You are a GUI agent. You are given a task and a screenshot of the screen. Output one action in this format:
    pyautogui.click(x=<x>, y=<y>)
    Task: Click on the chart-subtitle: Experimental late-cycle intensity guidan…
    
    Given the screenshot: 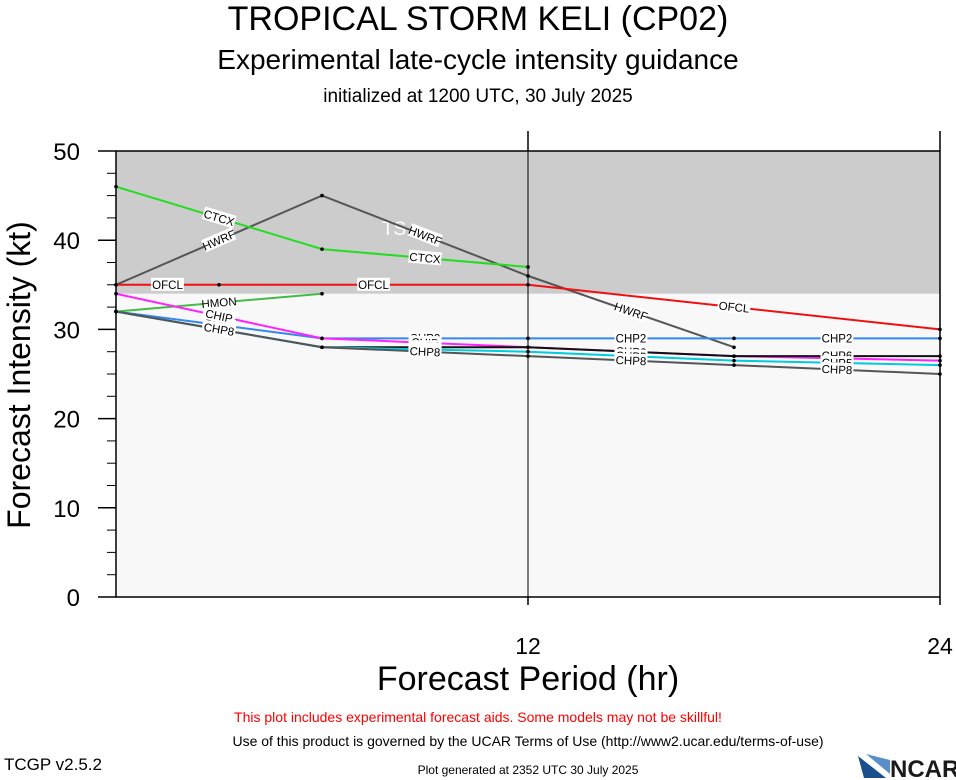 What is the action you would take?
    pyautogui.click(x=478, y=59)
    